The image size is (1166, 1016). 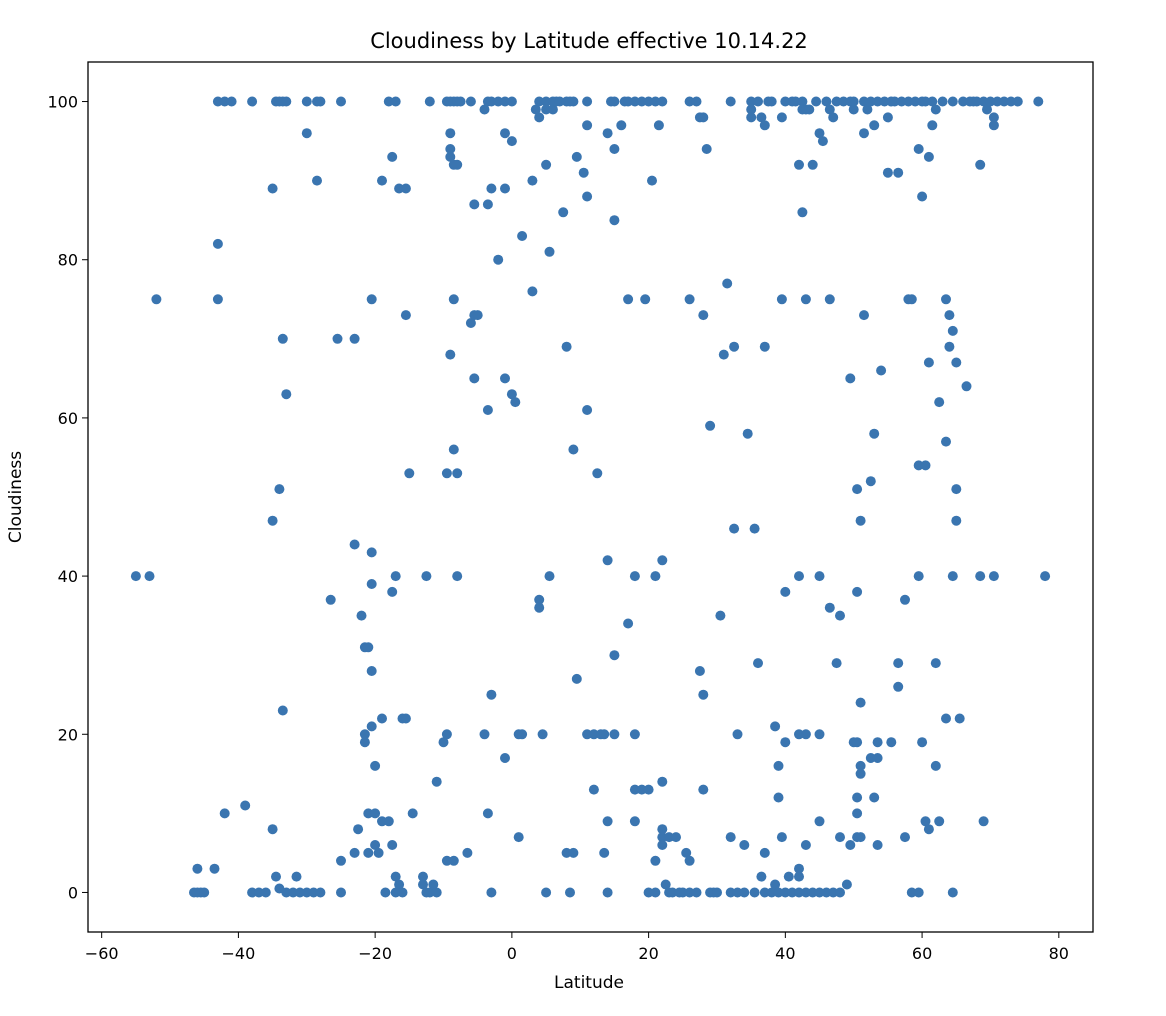 I want to click on y-axis-ticks: 0 20 40 60 80 100, so click(x=67, y=497).